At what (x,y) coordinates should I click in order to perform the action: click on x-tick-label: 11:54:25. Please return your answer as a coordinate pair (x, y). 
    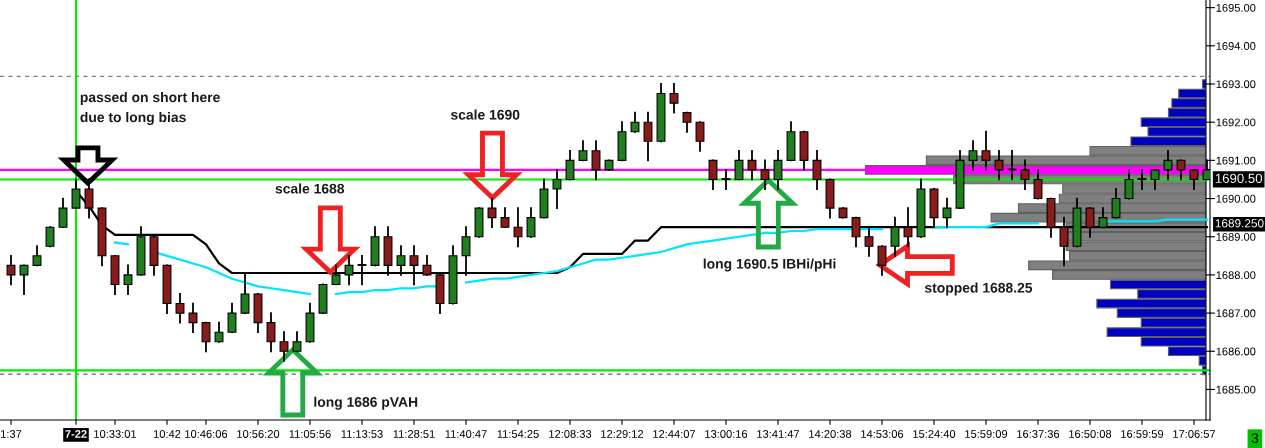
    Looking at the image, I should click on (518, 434).